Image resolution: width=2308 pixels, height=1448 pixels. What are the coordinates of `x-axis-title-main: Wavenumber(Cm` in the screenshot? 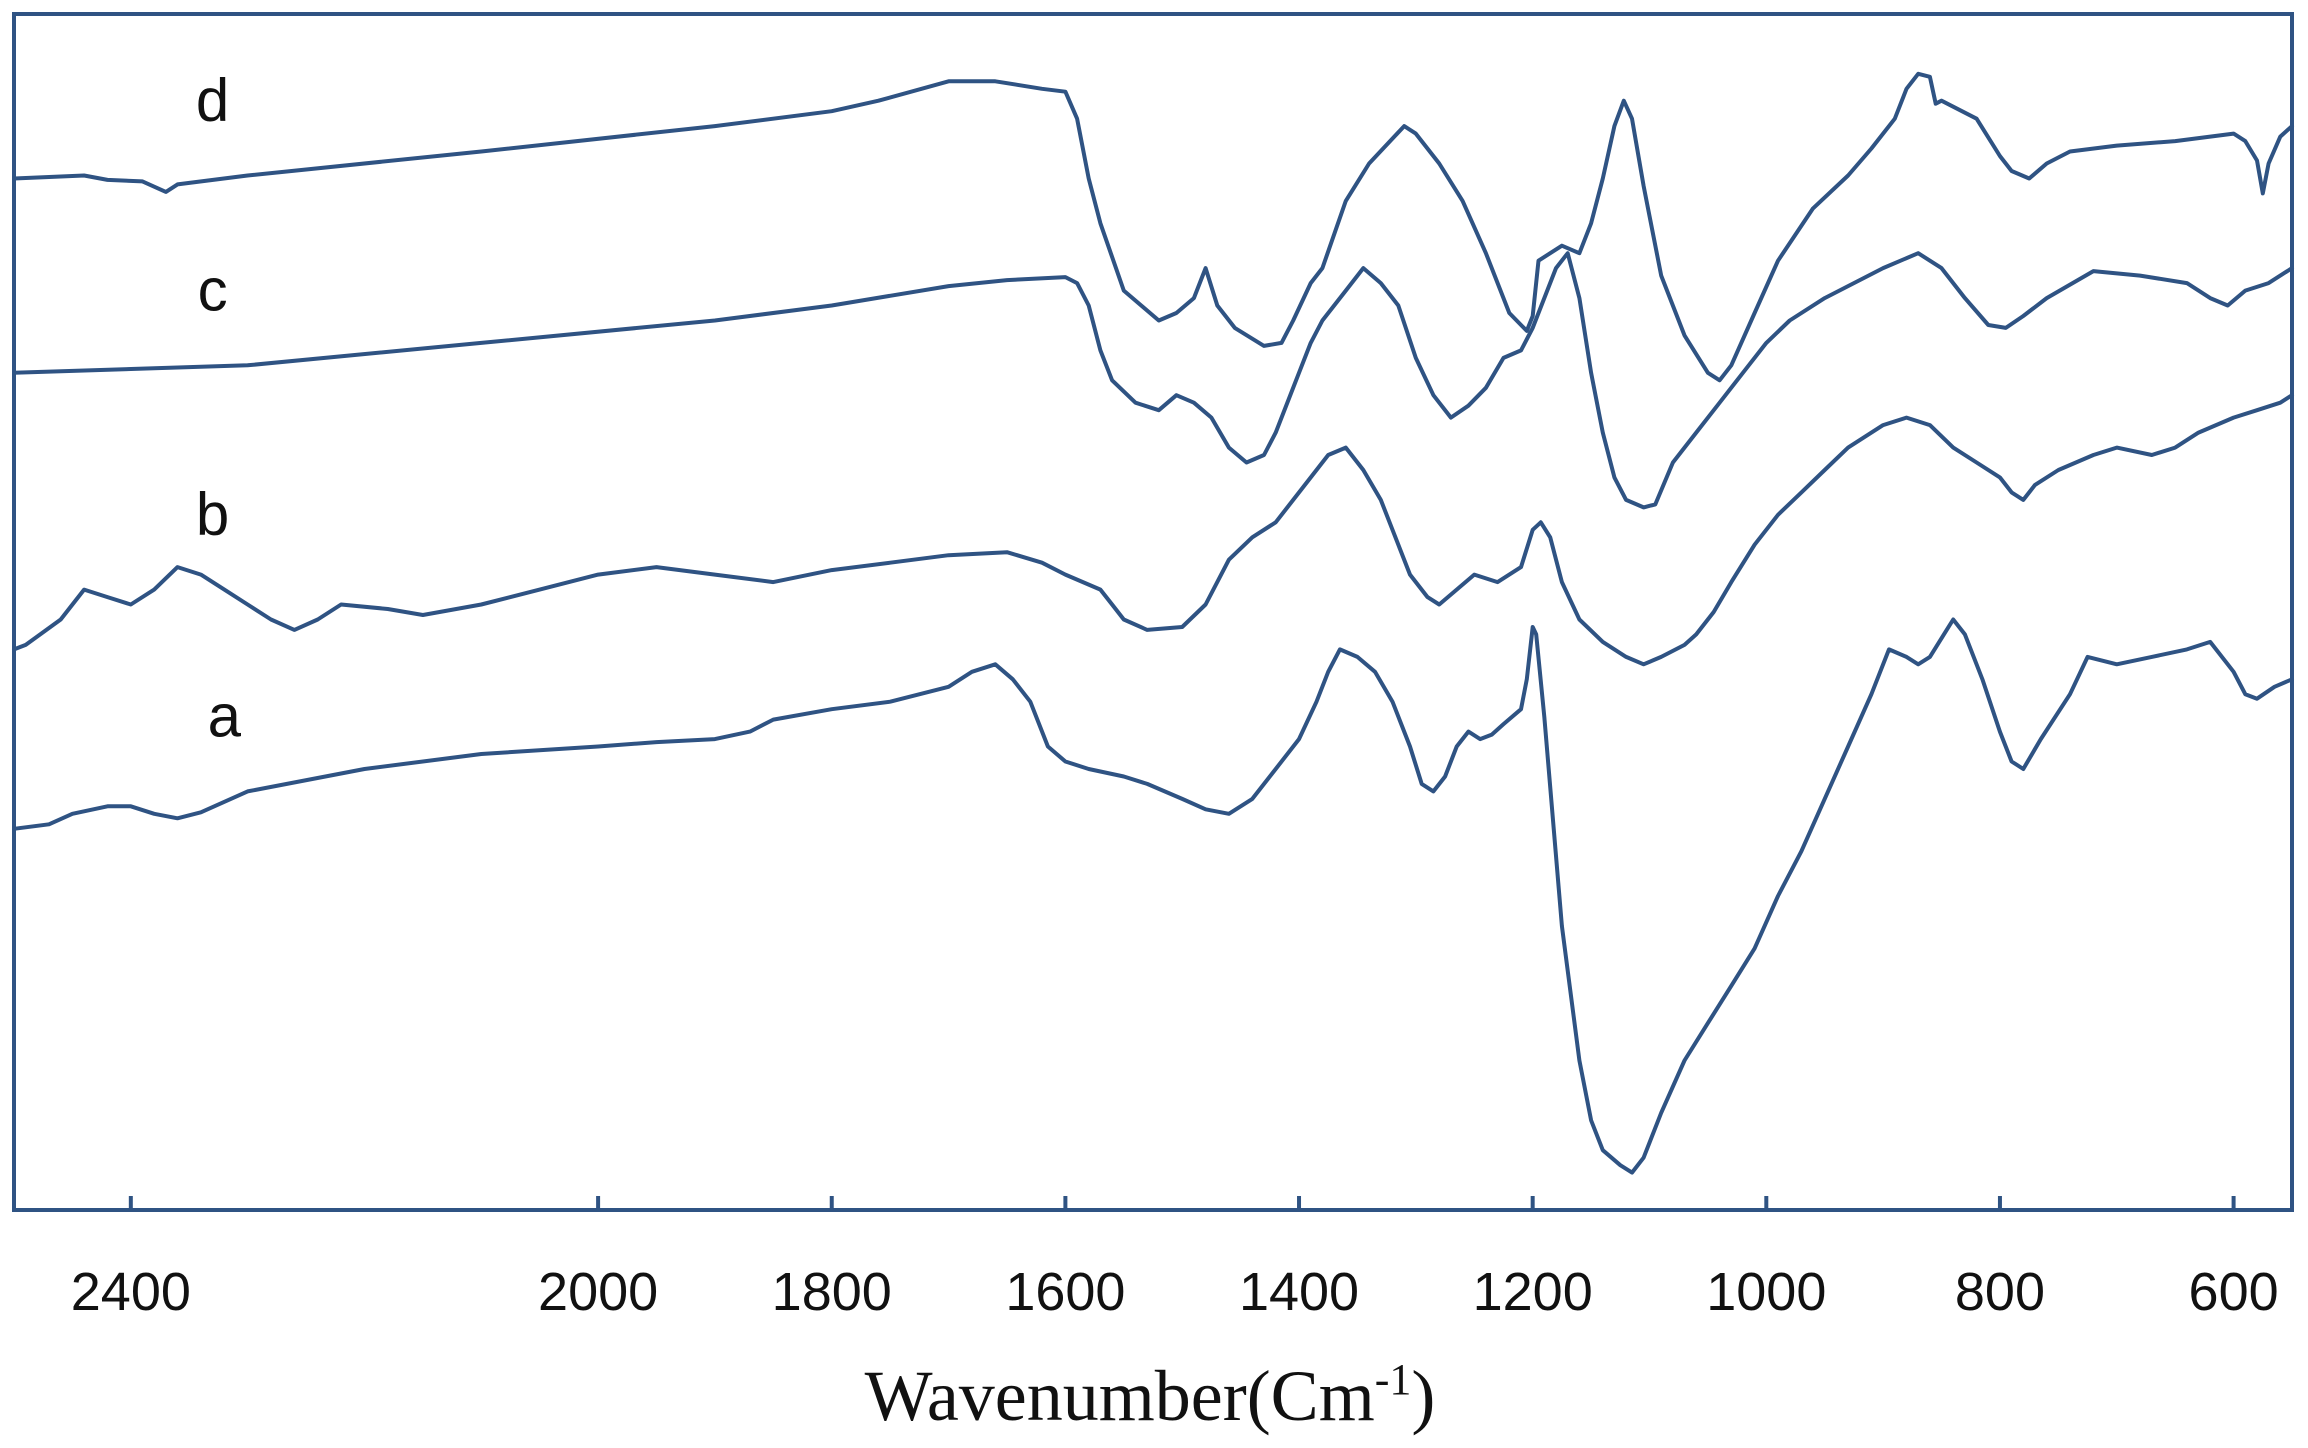 It's located at (1120, 1396).